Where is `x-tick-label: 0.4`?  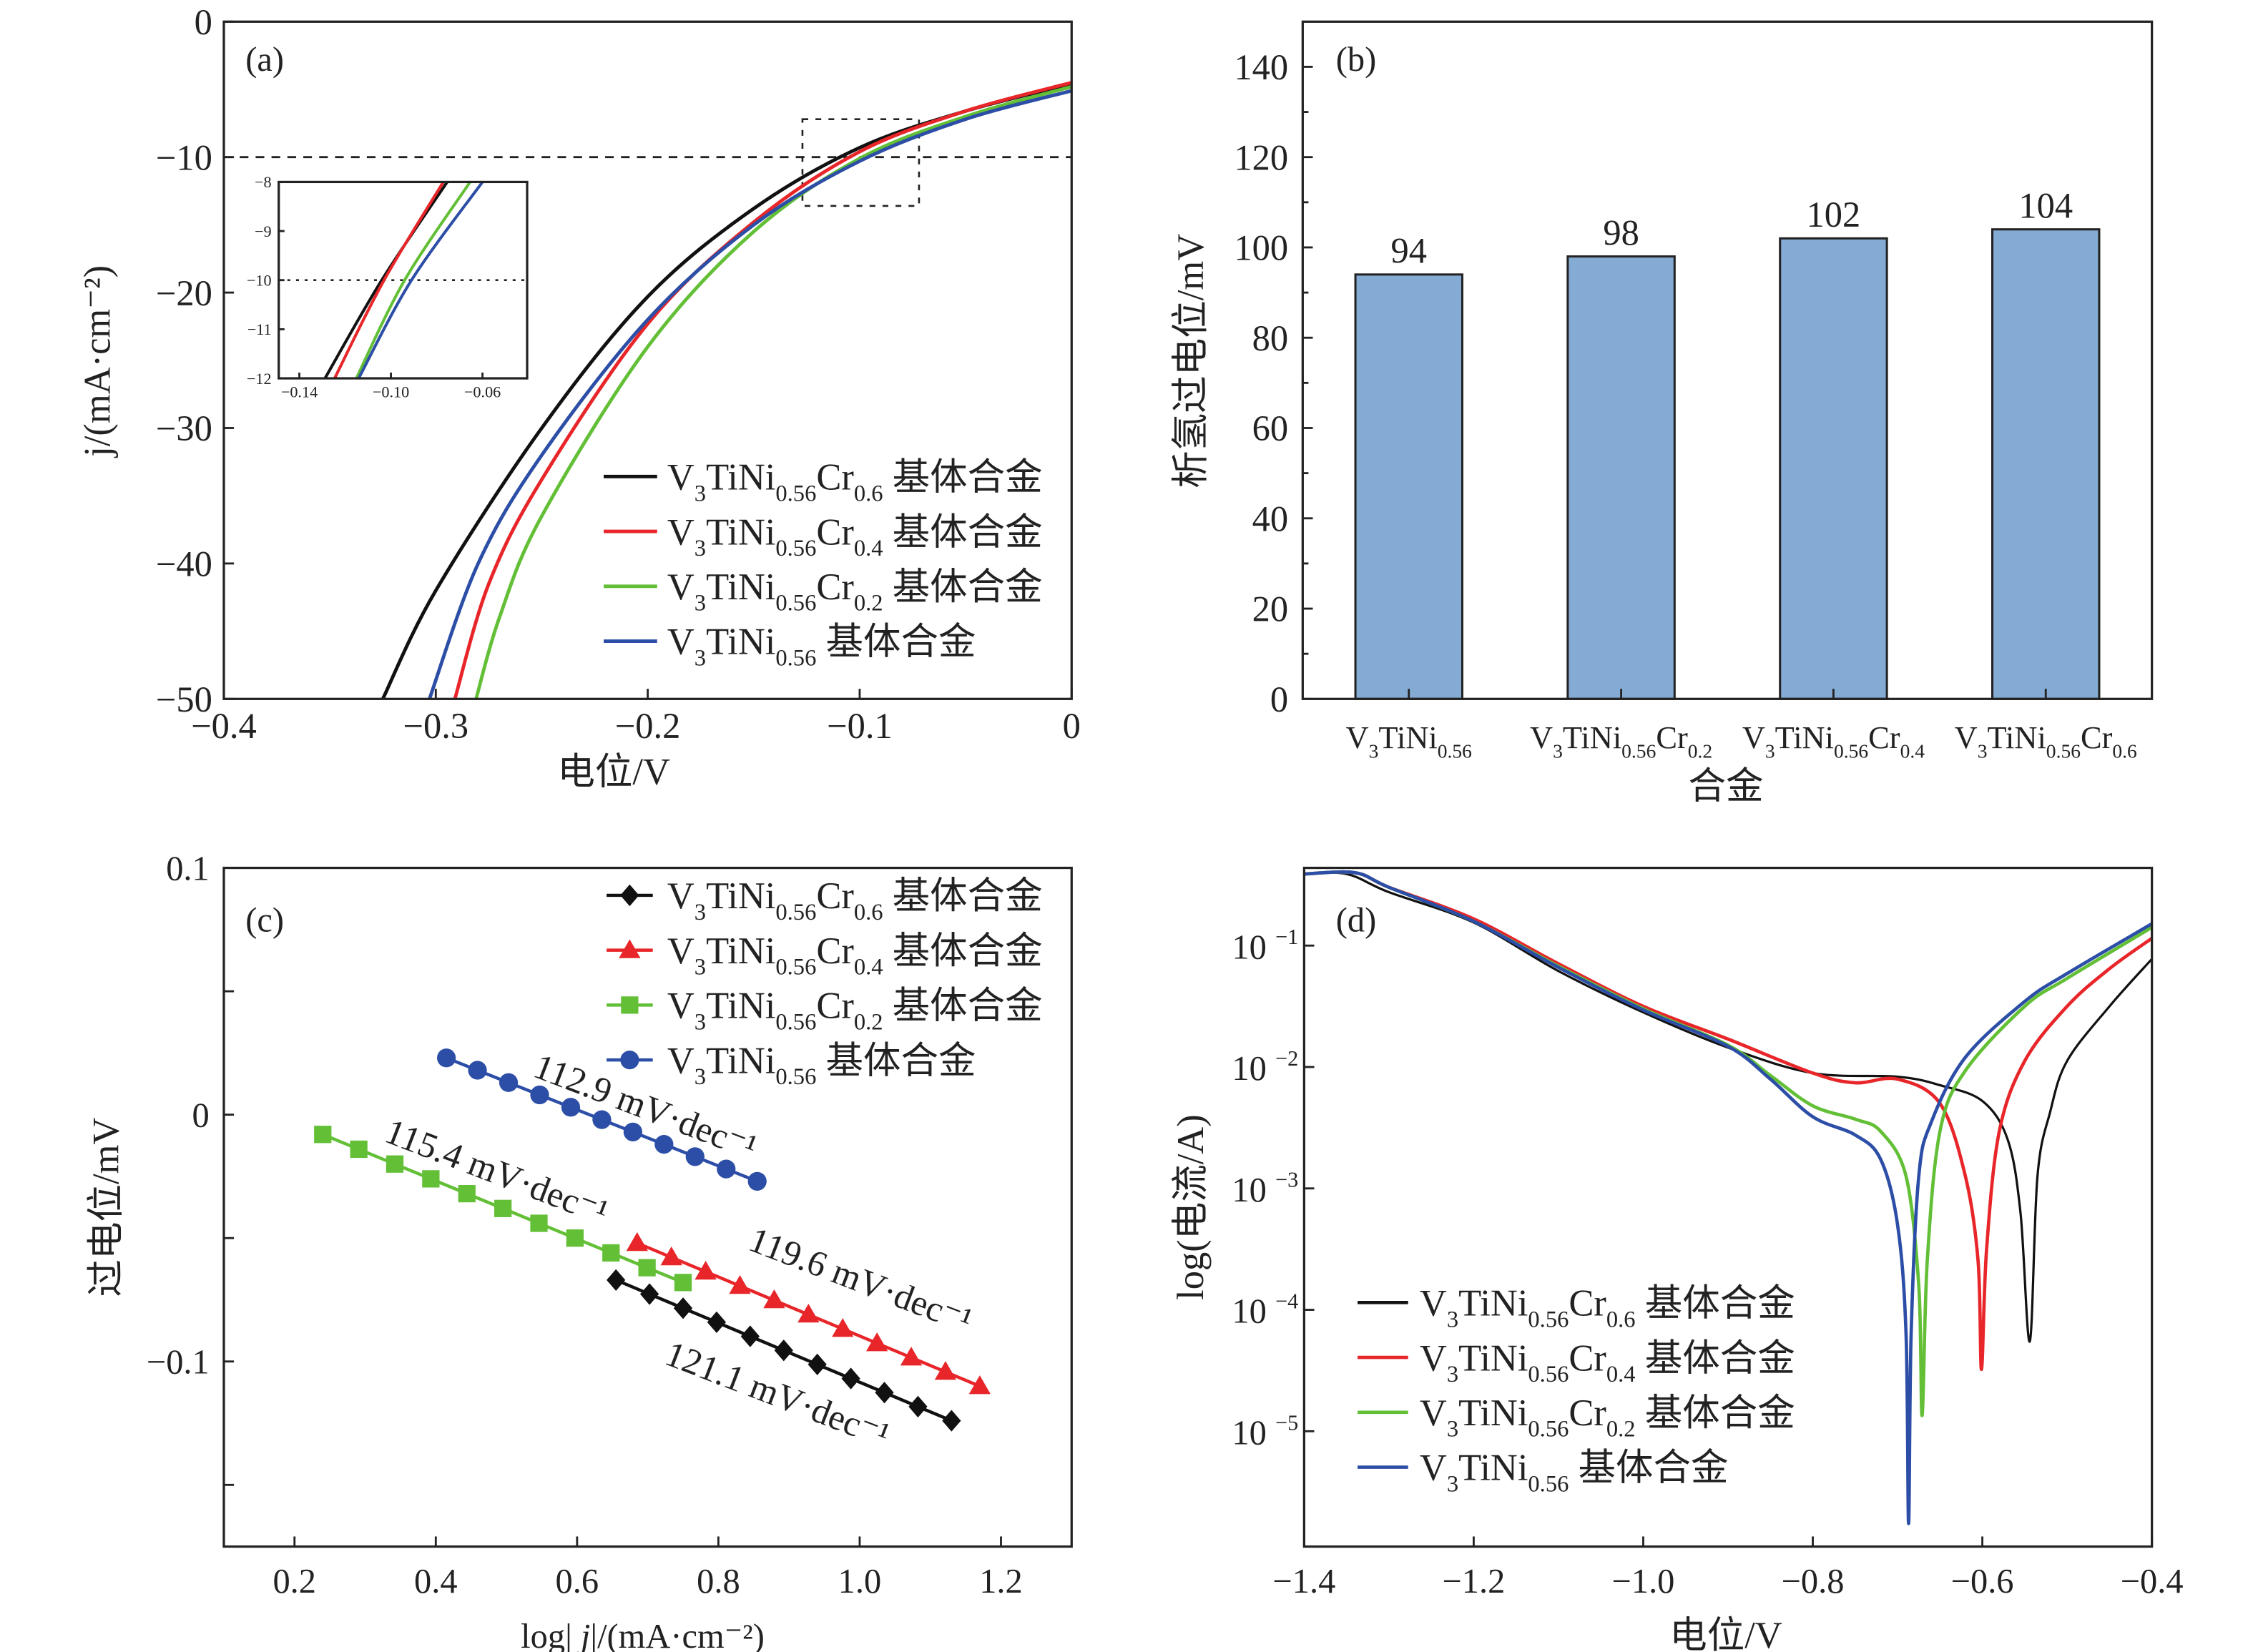
x-tick-label: 0.4 is located at coordinates (436, 1582).